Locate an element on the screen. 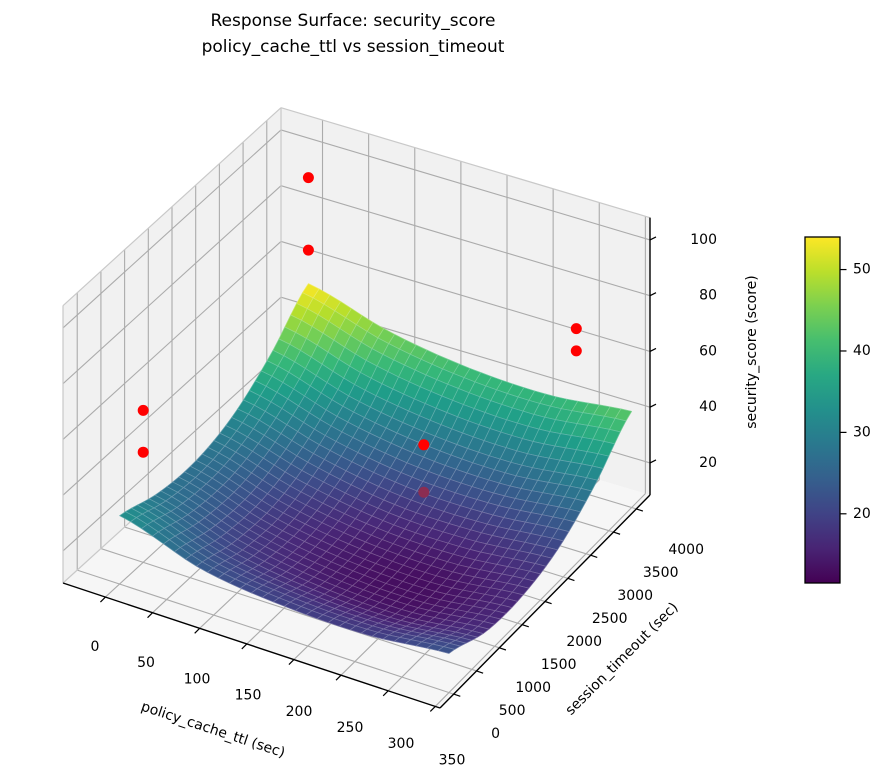  y-tick-label: 0 is located at coordinates (495, 734).